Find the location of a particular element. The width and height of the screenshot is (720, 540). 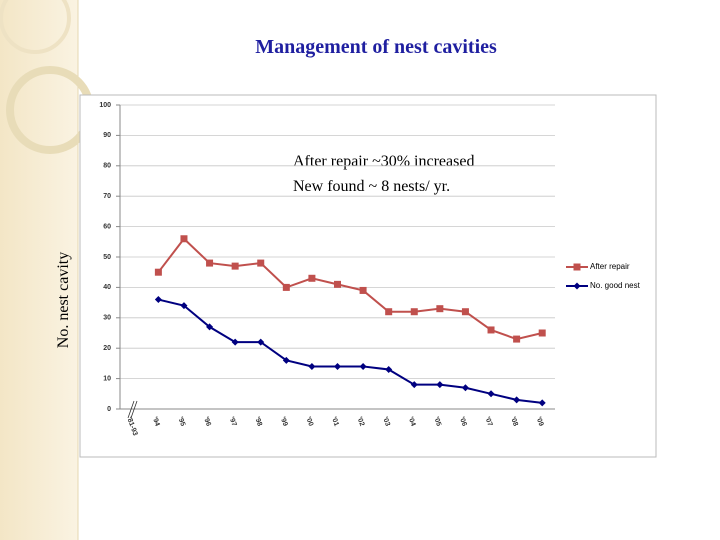

y-tick-label: 20 is located at coordinates (107, 348).